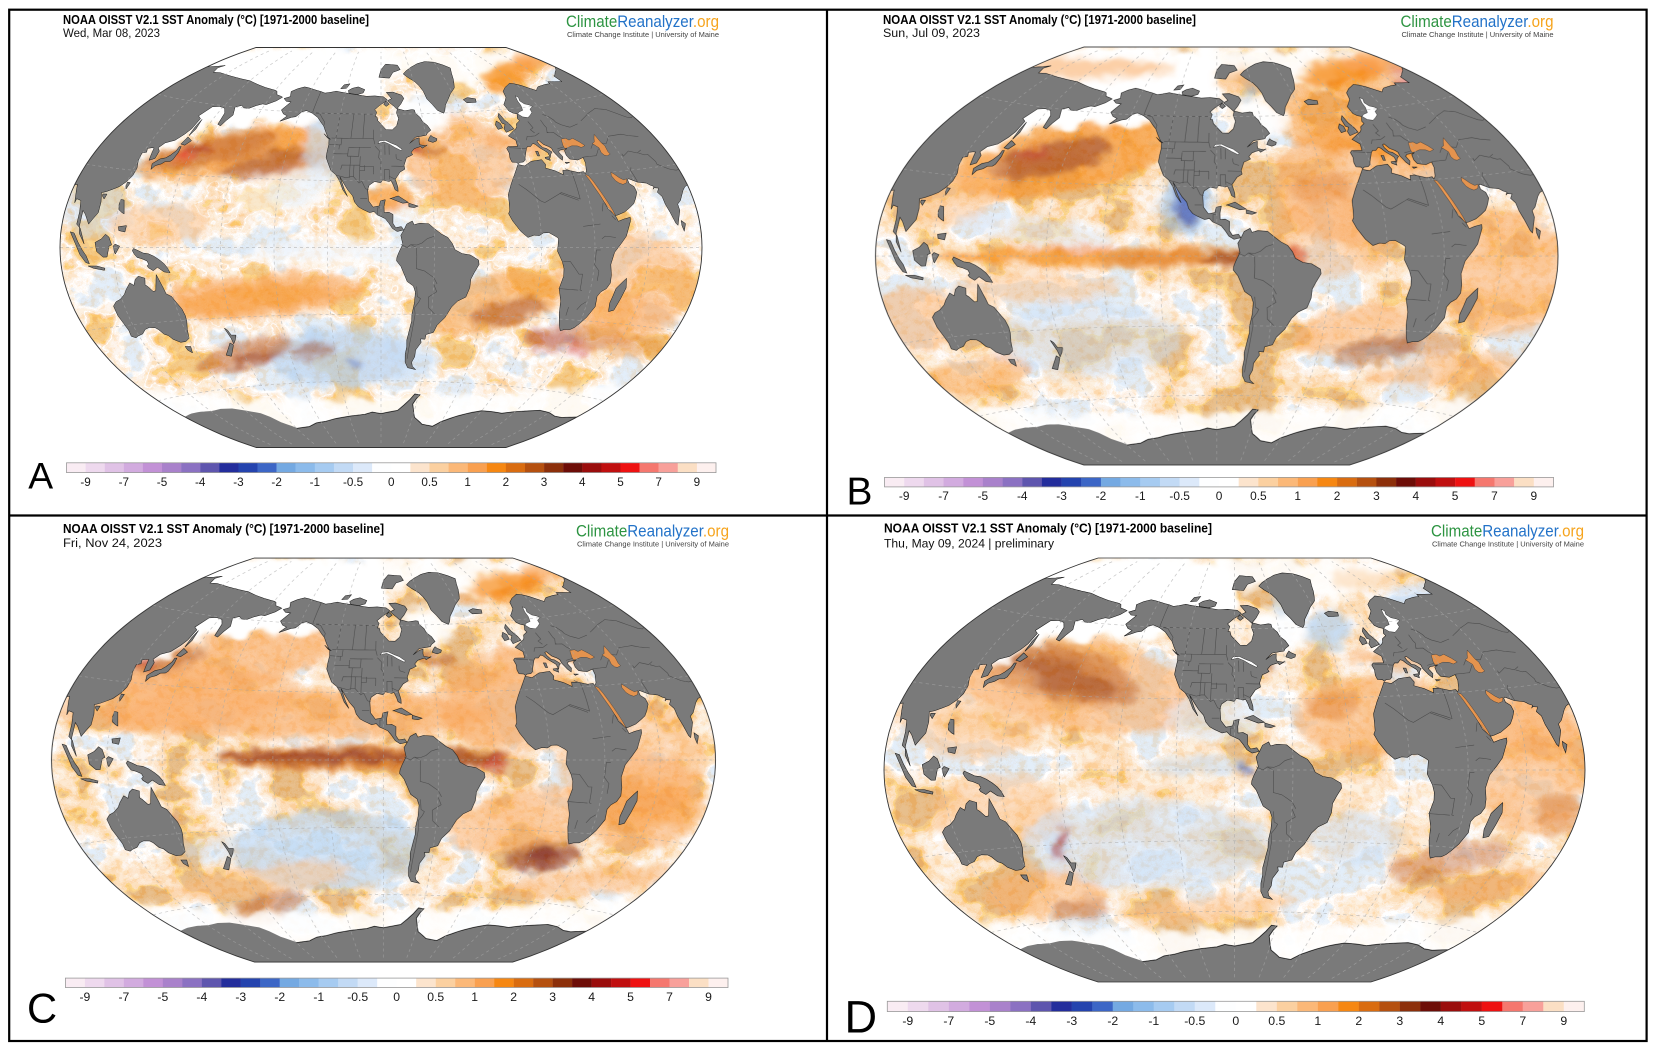 The height and width of the screenshot is (1048, 1656). What do you see at coordinates (969, 543) in the screenshot?
I see `svg-text:Thu, May 09, 2024 | preliminar: Thu, May 09, 2024 | preliminary` at bounding box center [969, 543].